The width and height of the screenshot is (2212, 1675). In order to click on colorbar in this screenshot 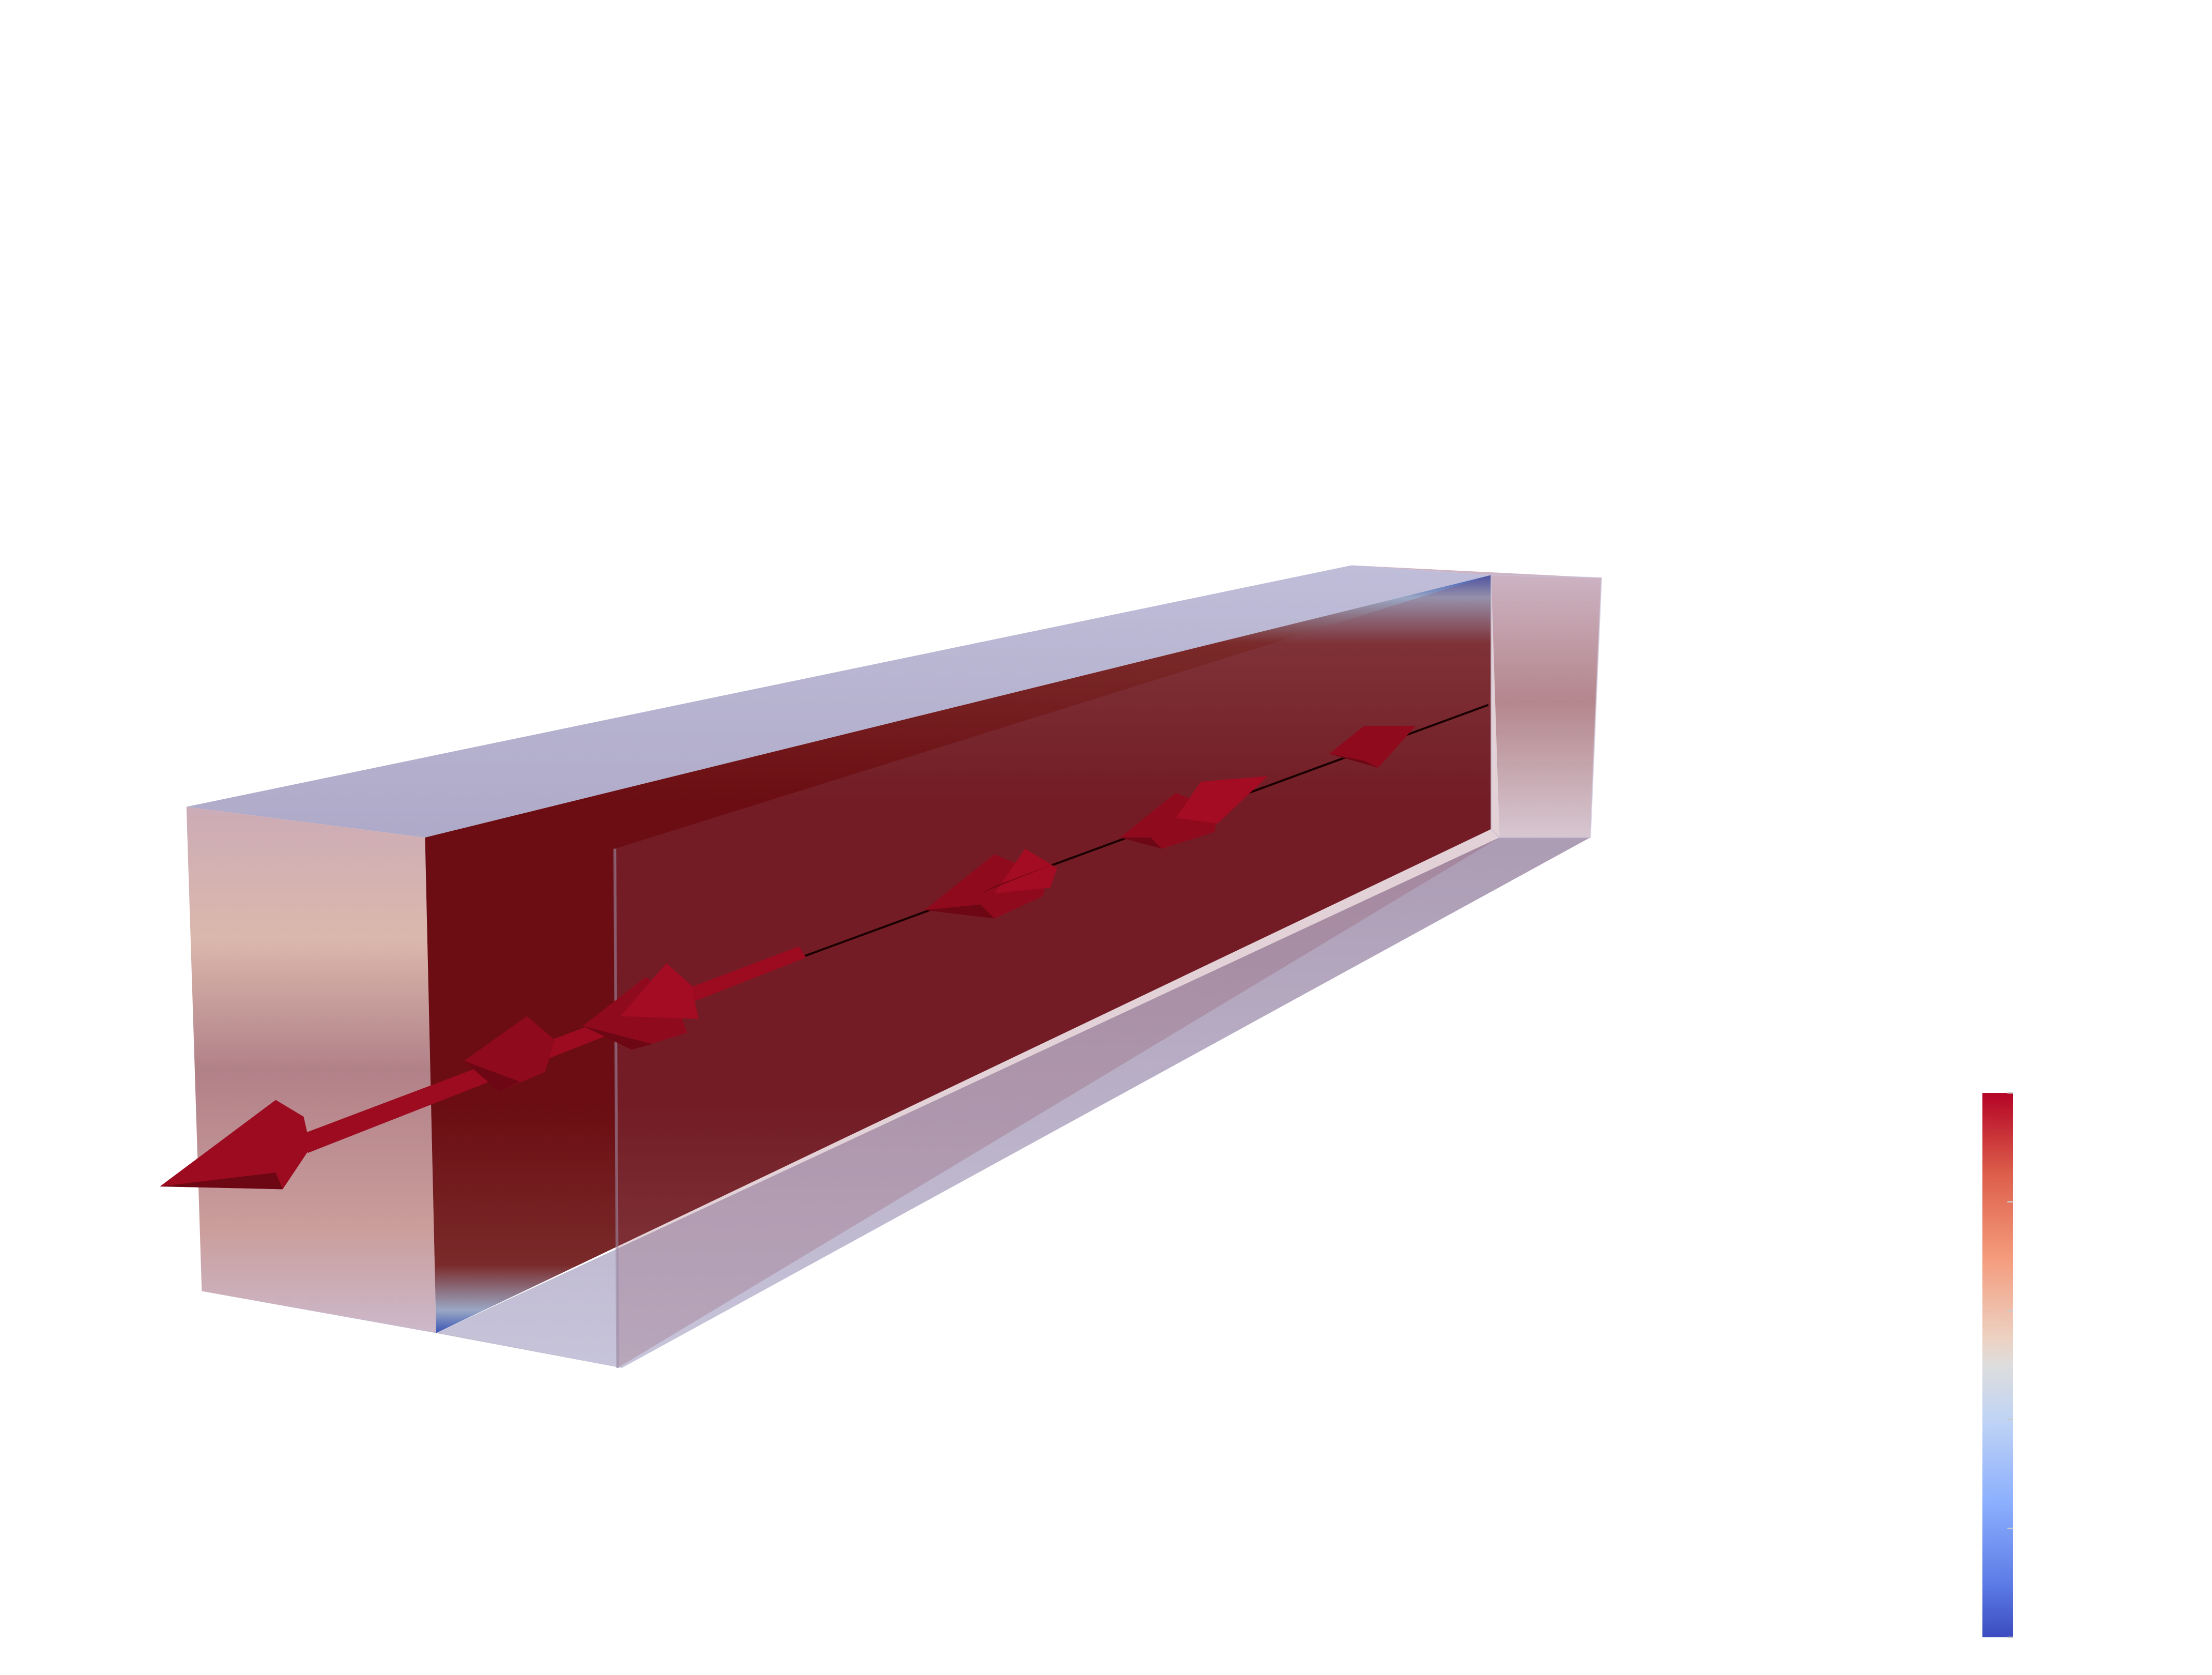, I will do `click(1998, 1365)`.